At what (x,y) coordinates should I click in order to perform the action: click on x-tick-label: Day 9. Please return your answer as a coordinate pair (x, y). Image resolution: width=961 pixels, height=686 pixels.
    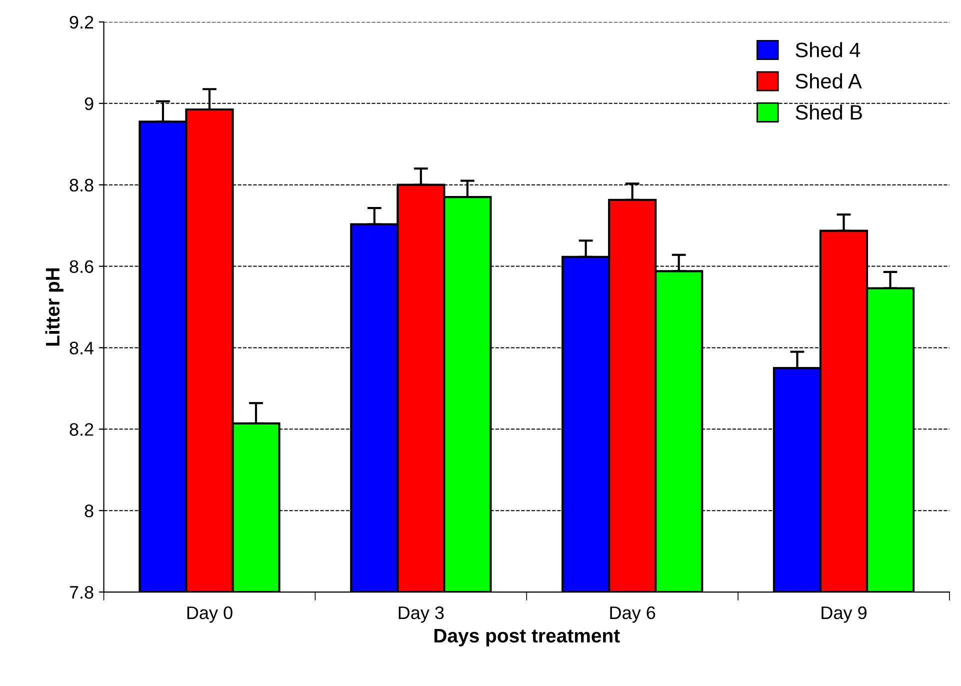
    Looking at the image, I should click on (844, 614).